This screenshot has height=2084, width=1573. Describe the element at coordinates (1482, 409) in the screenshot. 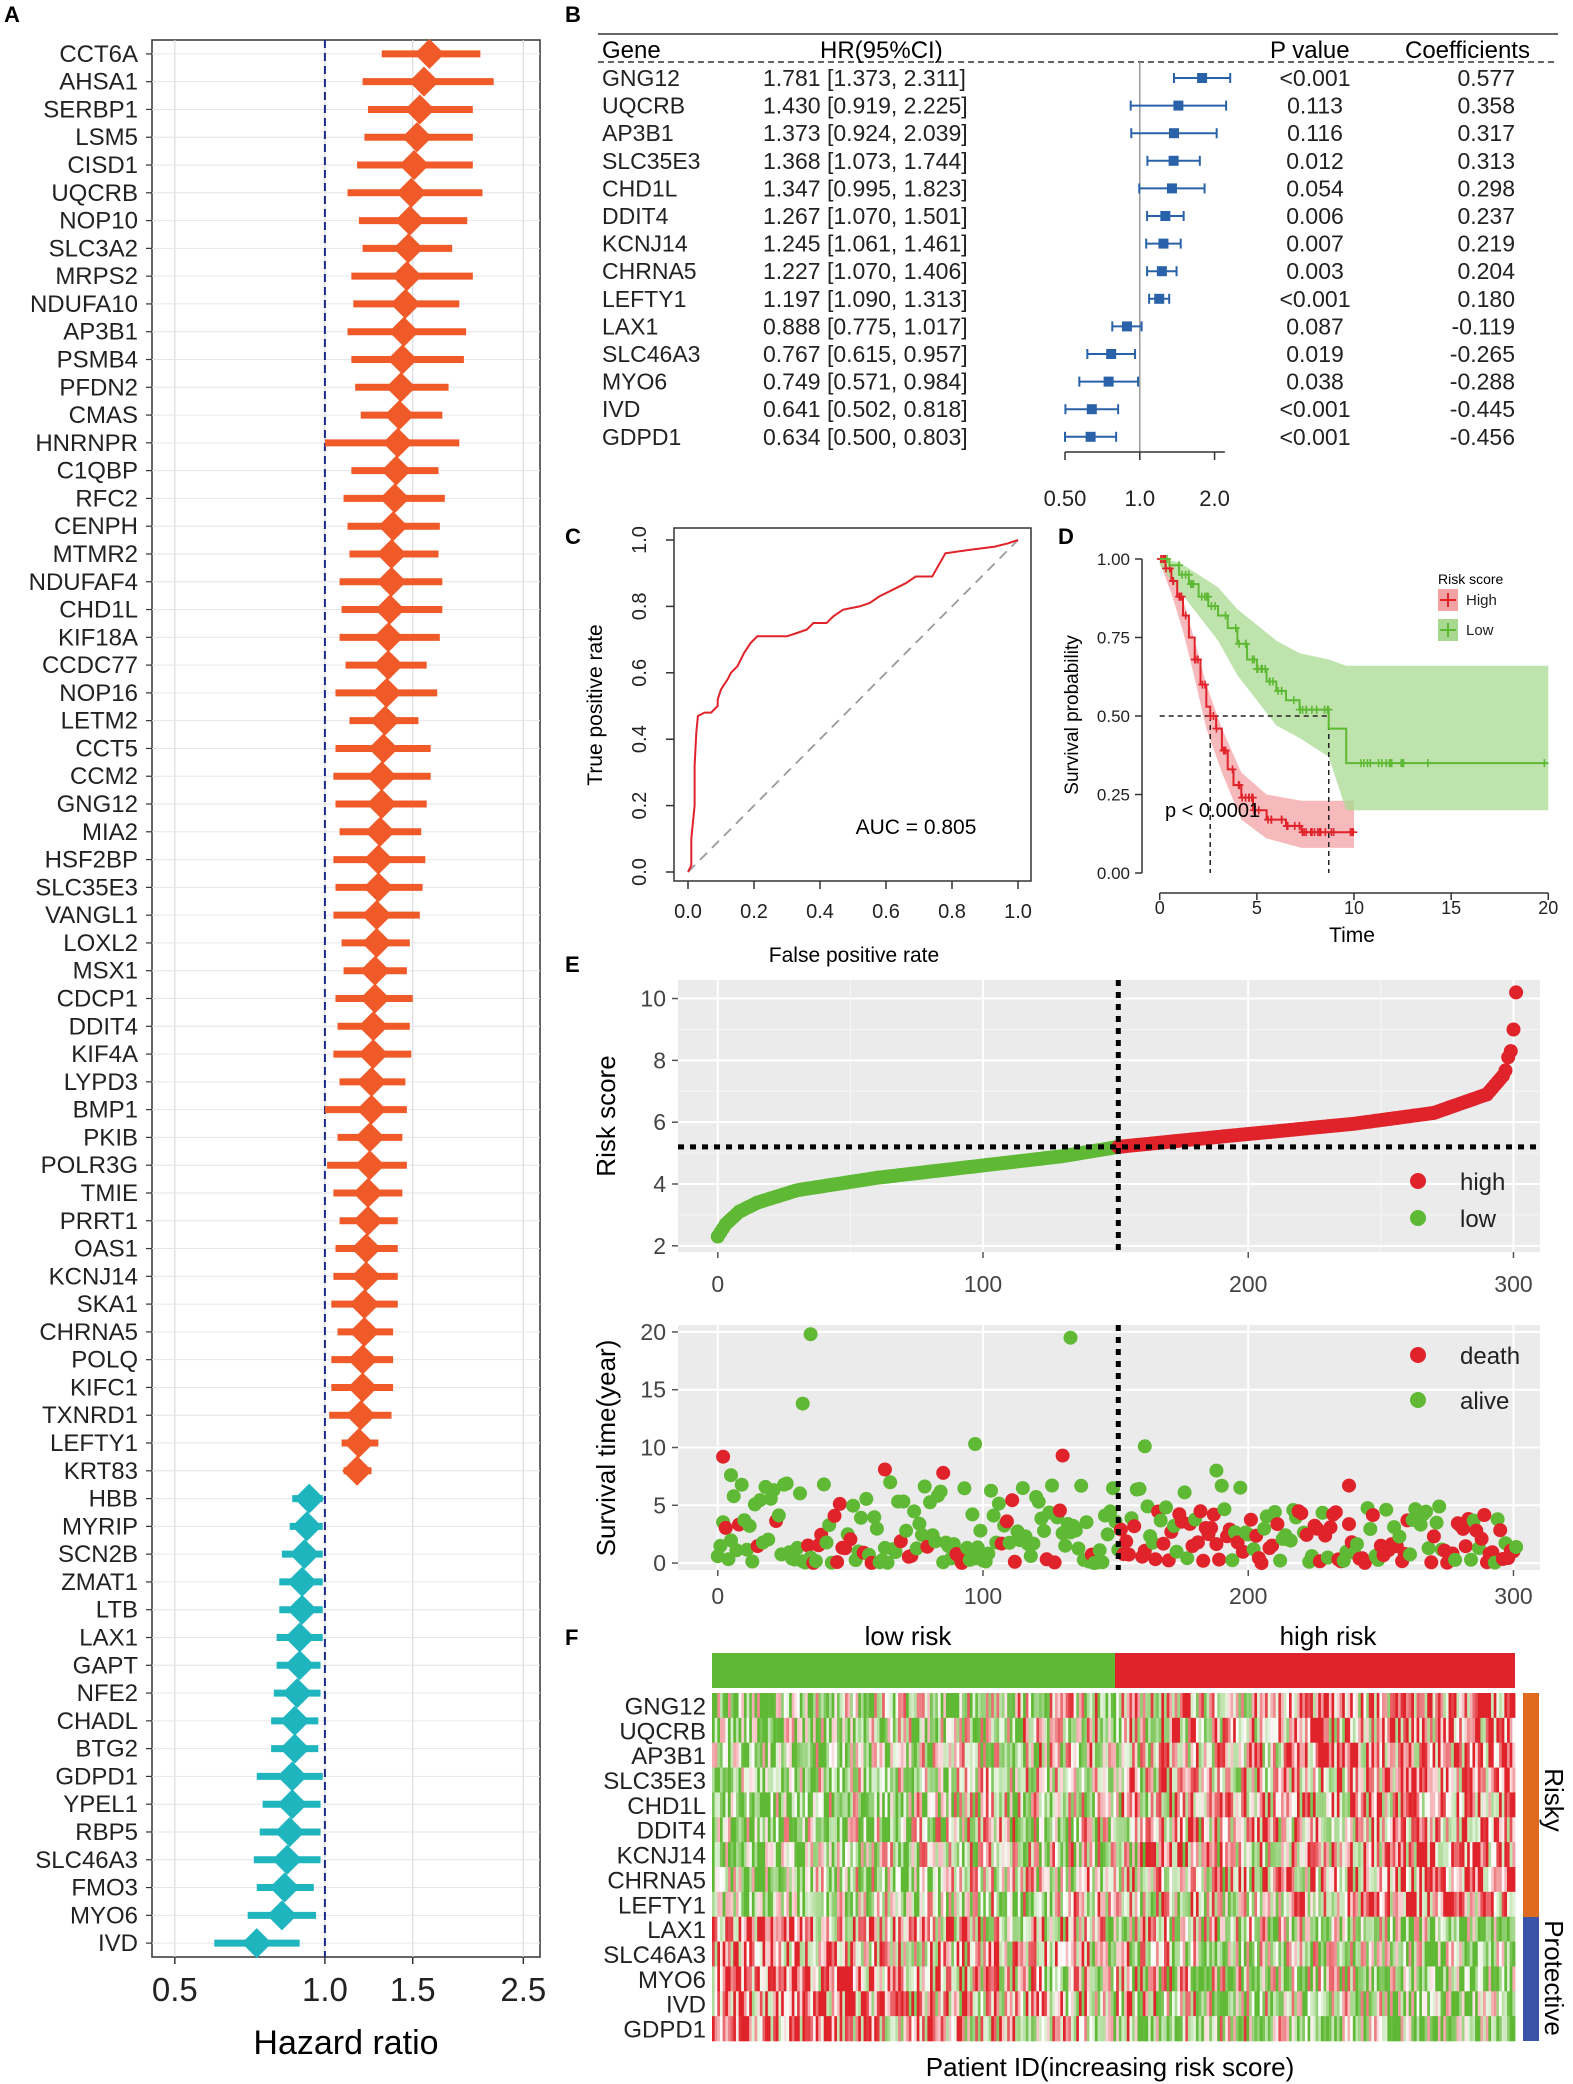

I see `table-coef-ivd: -0.445` at that location.